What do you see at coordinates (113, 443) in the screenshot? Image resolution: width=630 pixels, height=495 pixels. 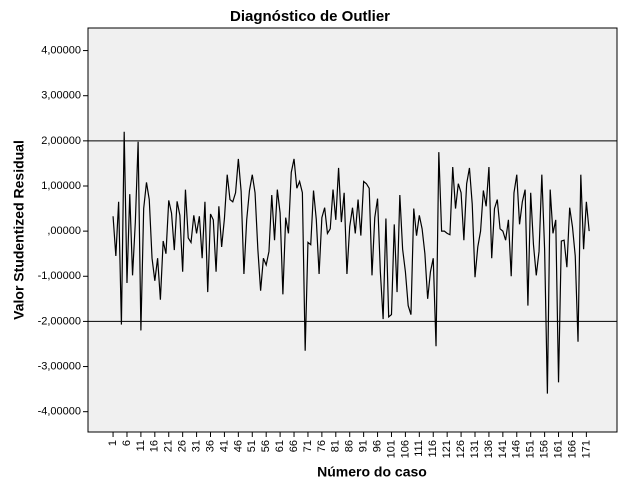 I see `x-tick-label: 1` at bounding box center [113, 443].